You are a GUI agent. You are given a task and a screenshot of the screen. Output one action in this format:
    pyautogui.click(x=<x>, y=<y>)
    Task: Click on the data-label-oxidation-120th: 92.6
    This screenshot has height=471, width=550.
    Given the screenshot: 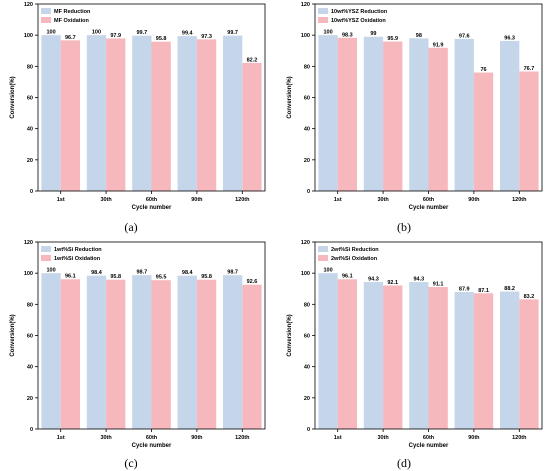 What is the action you would take?
    pyautogui.click(x=252, y=282)
    